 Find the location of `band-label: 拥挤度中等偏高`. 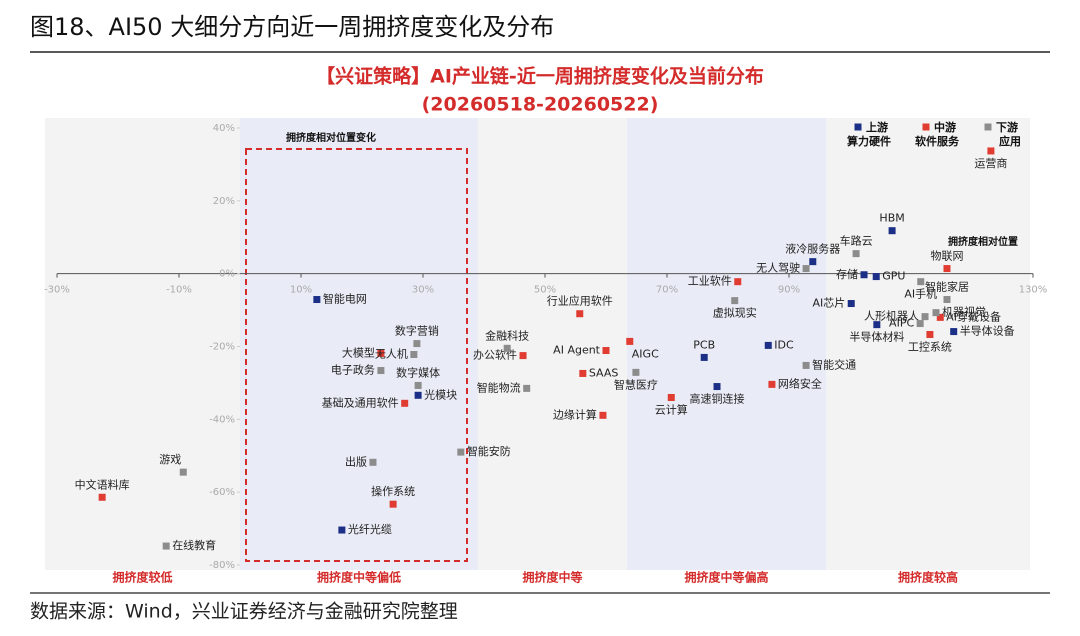

band-label: 拥挤度中等偏高 is located at coordinates (726, 577).